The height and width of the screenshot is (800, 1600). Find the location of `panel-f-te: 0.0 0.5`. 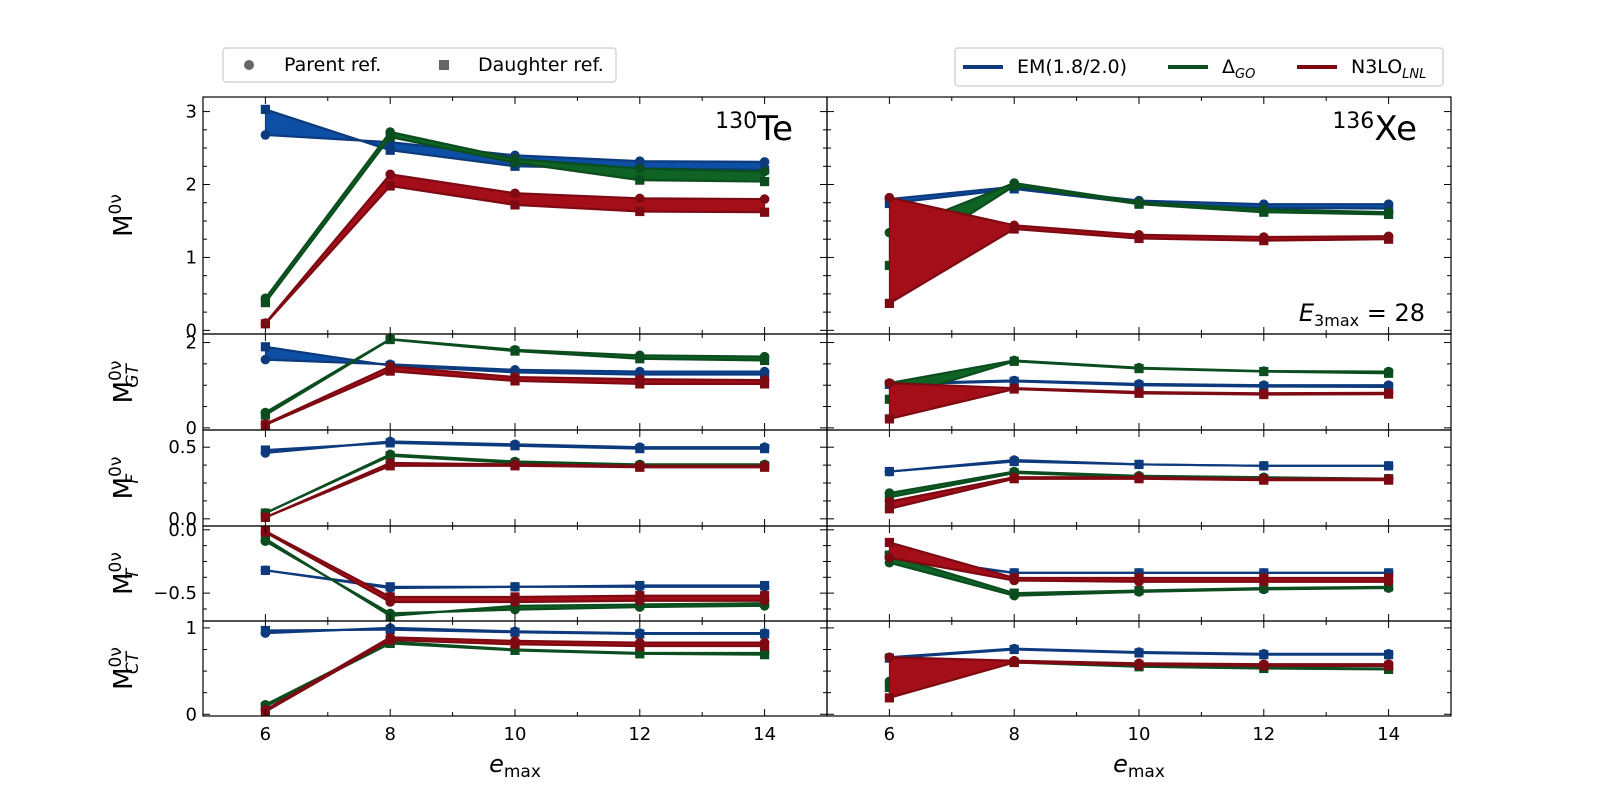

panel-f-te: 0.0 0.5 is located at coordinates (498, 479).